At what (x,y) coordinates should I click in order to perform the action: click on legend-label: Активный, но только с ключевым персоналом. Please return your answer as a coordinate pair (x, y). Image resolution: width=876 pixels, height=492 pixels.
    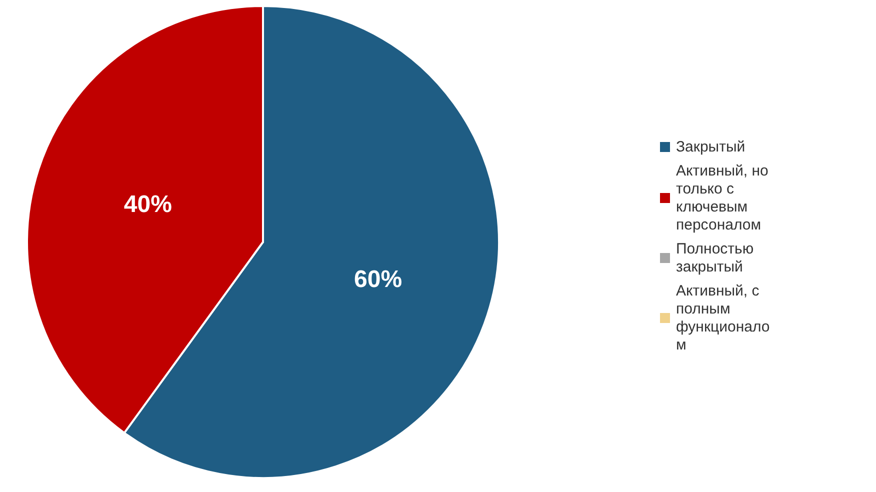
    Looking at the image, I should click on (724, 198).